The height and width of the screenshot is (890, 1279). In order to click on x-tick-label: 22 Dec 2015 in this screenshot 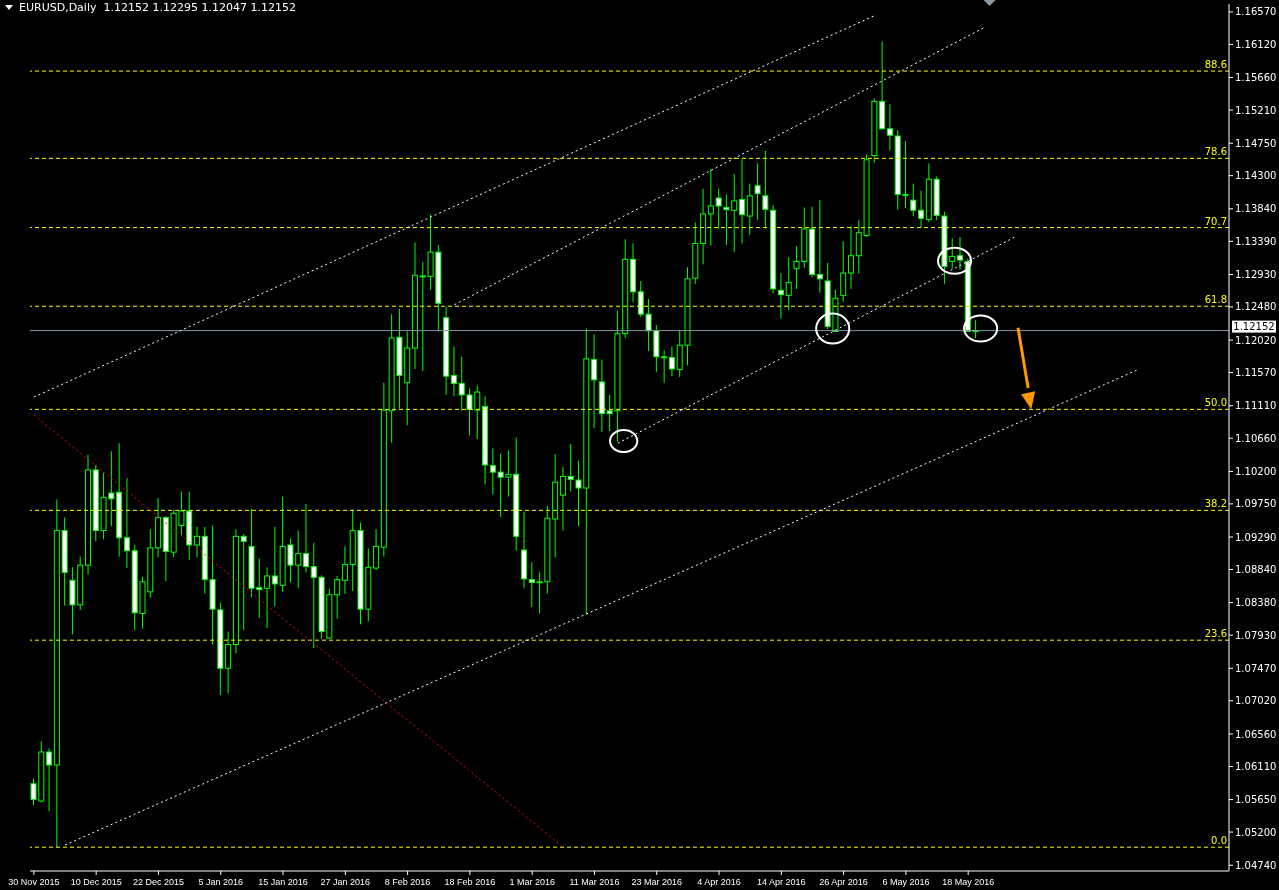, I will do `click(158, 882)`.